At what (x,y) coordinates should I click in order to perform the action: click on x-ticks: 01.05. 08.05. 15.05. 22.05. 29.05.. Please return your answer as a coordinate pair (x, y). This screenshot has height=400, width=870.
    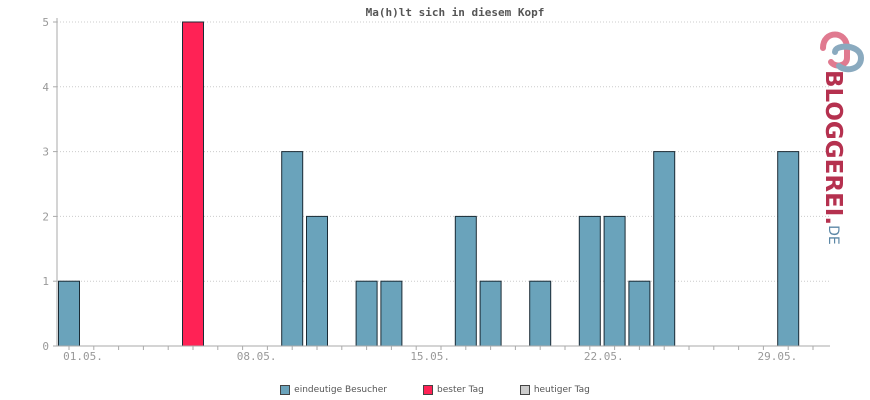
    Looking at the image, I should click on (430, 356).